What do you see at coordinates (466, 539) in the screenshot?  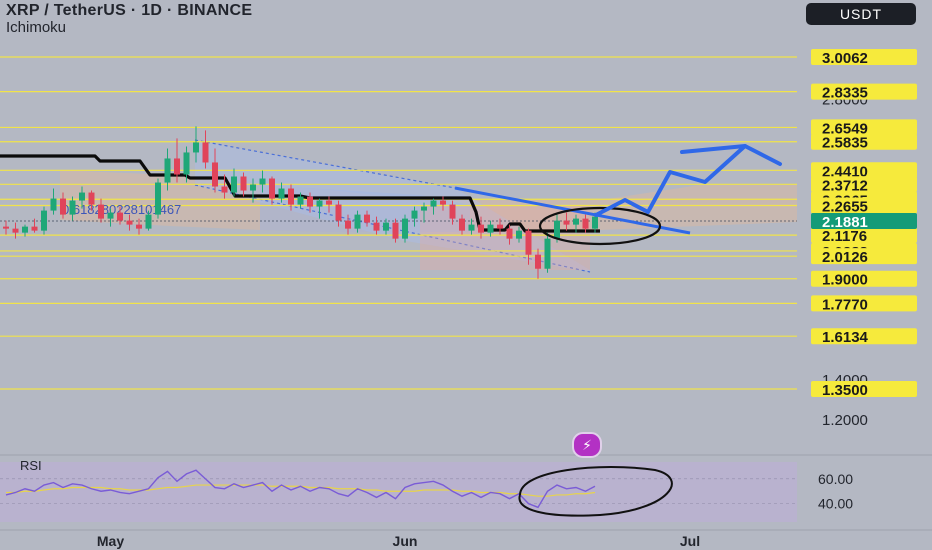 I see `time-axis: May Jun Jul` at bounding box center [466, 539].